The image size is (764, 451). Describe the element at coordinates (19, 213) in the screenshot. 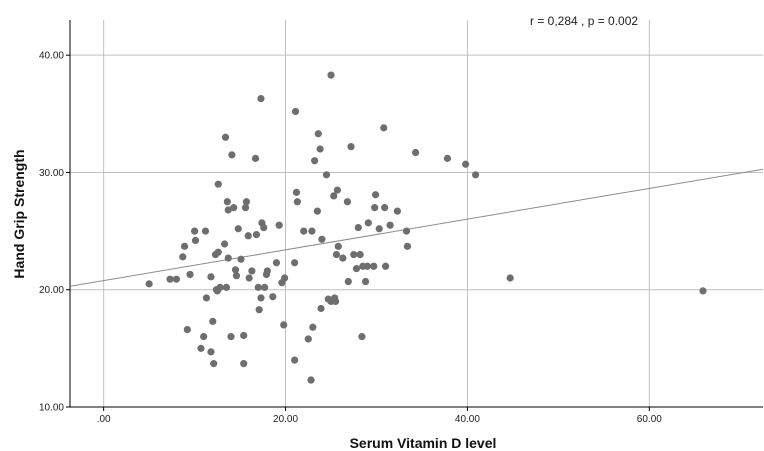

I see `y-axis-title: Hand Grip Strength` at that location.